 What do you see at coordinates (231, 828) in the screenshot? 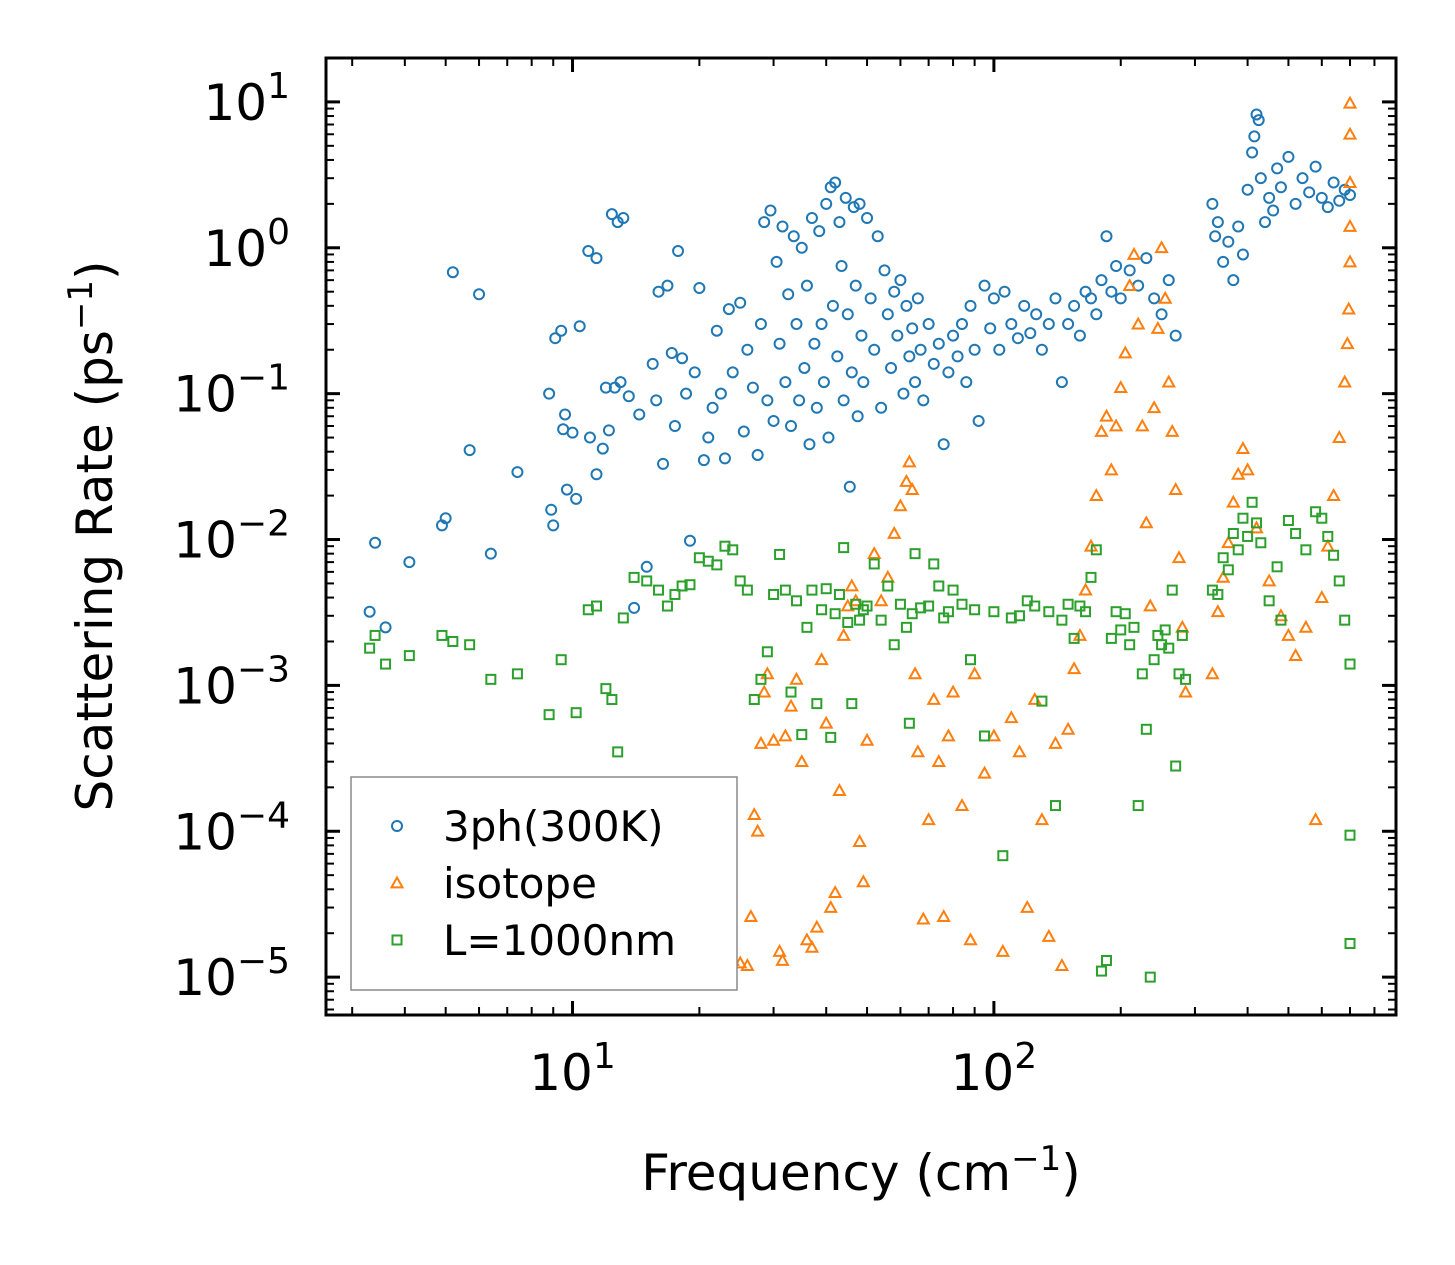
I see `y-tick-label: 10⁻⁴` at bounding box center [231, 828].